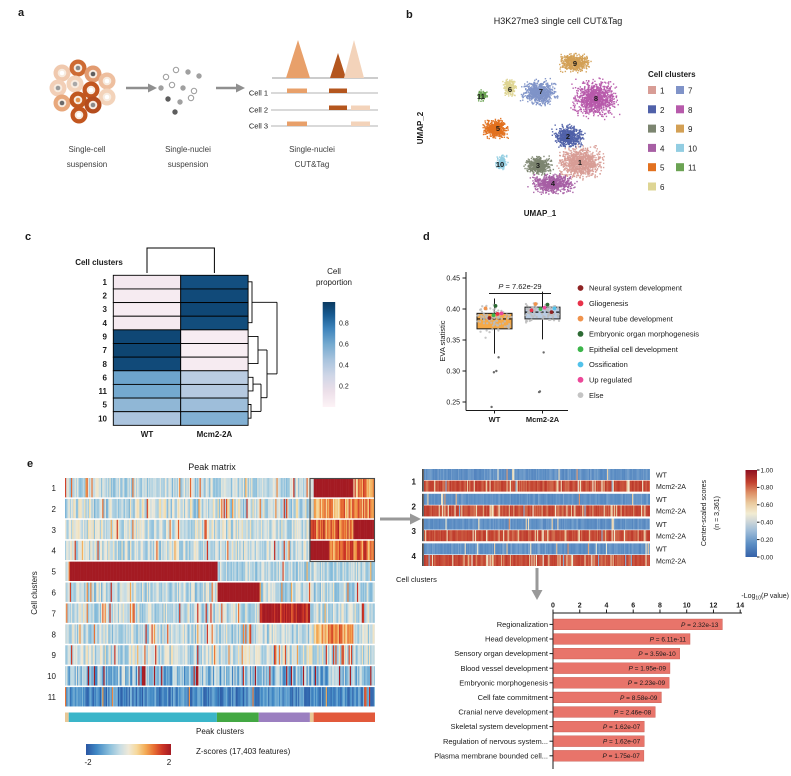 This screenshot has width=791, height=776. What do you see at coordinates (152, 88) in the screenshot?
I see `arrow-1-head` at bounding box center [152, 88].